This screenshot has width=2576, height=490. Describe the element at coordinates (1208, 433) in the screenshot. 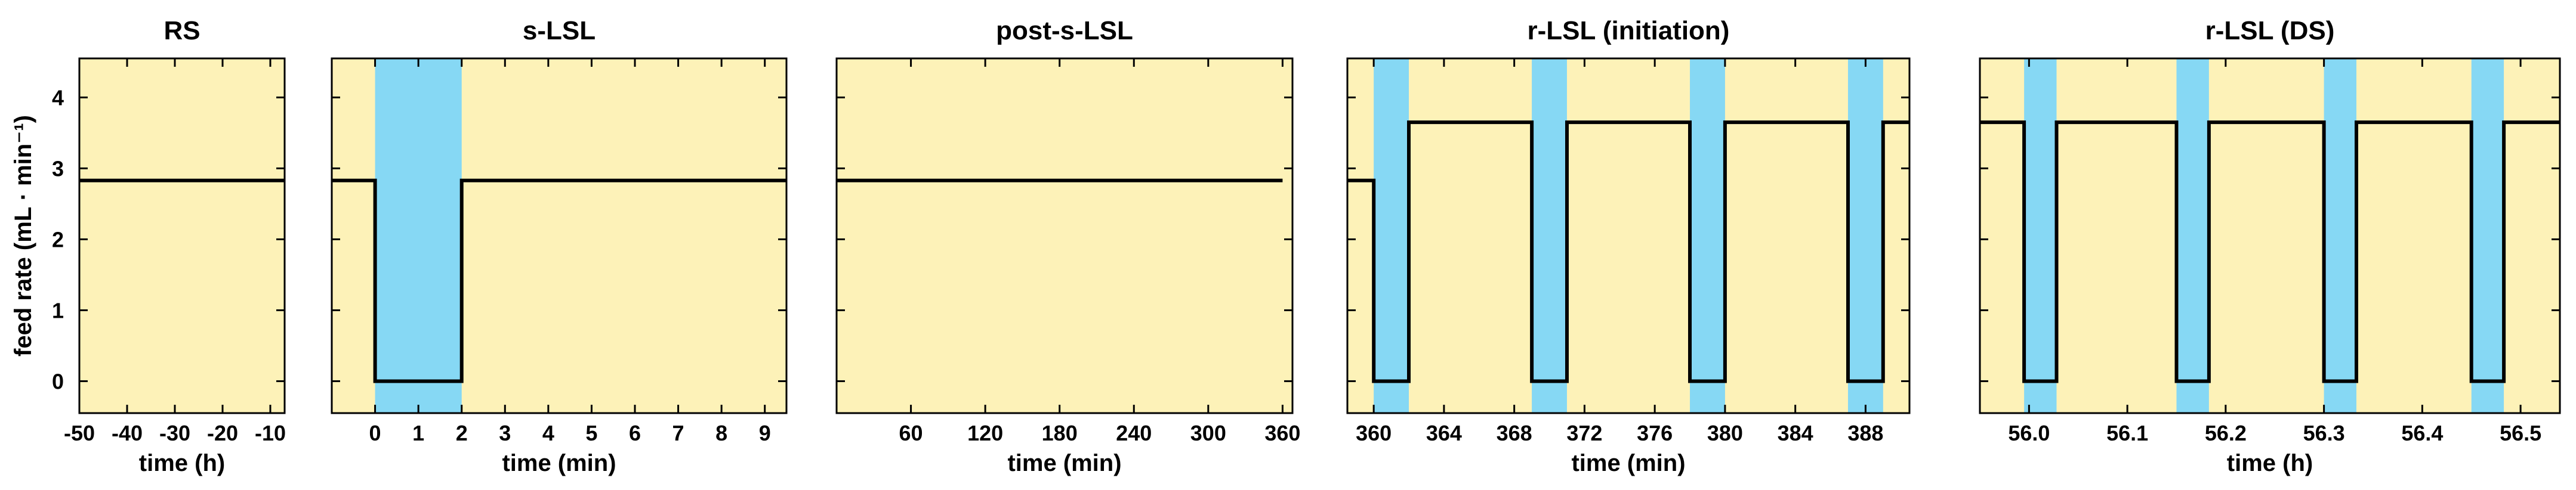

I see `chart-3-xtick-label-4: 300` at that location.